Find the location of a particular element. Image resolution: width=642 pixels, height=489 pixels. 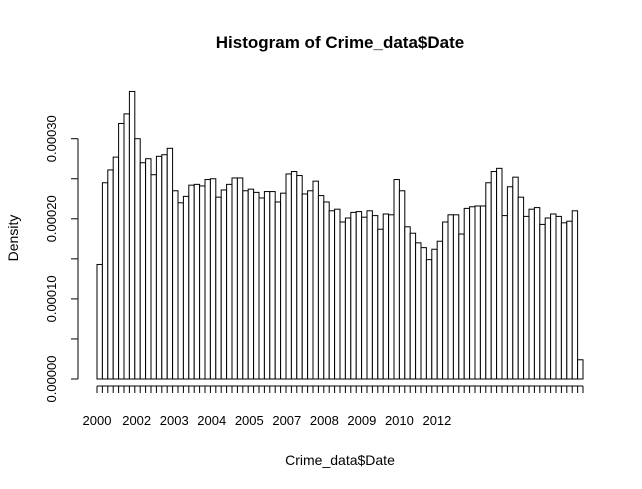

y-tick-label: 0.00000 is located at coordinates (51, 379).